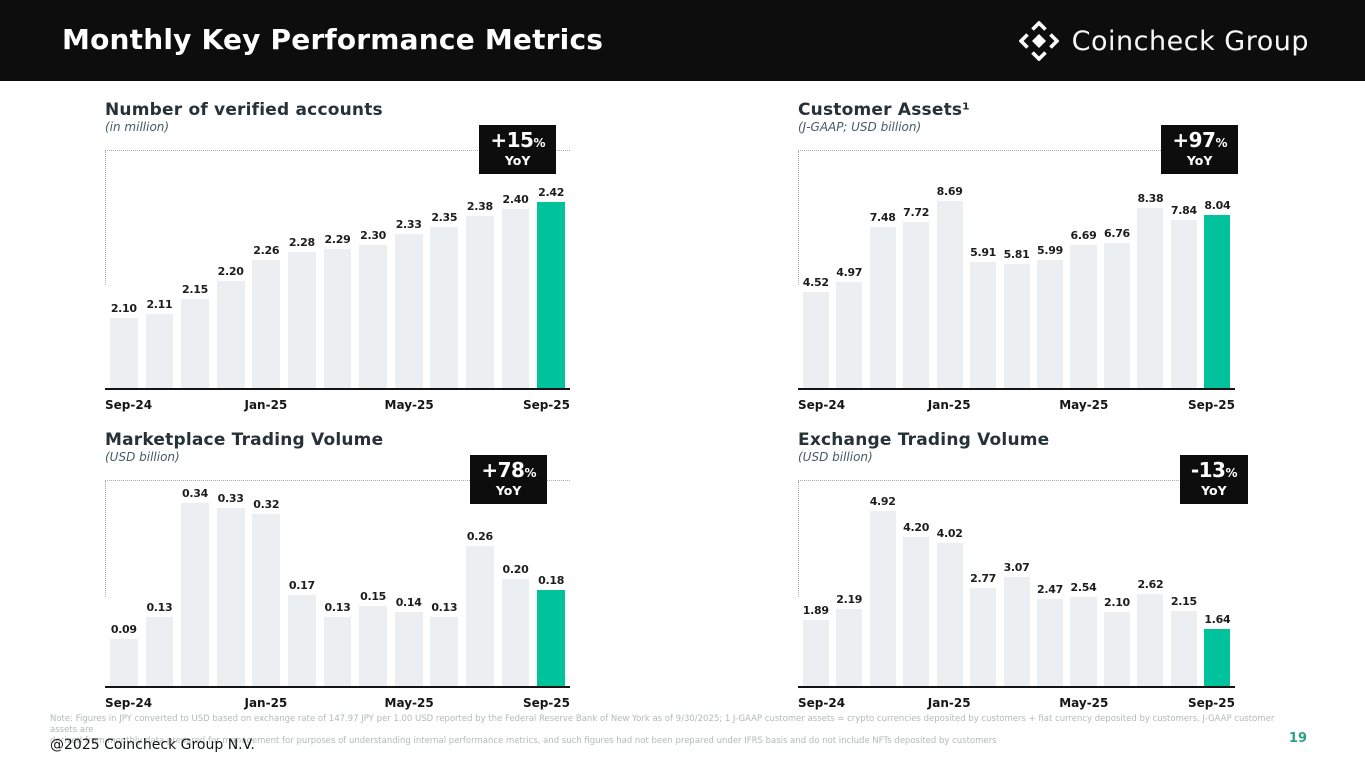 The height and width of the screenshot is (768, 1365). What do you see at coordinates (1050, 589) in the screenshot?
I see `bar-value-label: 2.47` at bounding box center [1050, 589].